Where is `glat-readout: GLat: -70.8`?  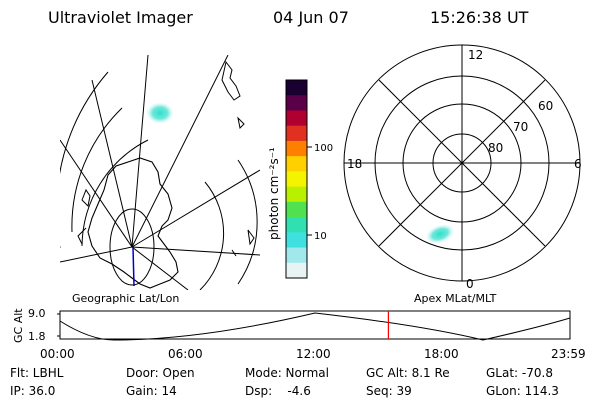 glat-readout: GLat: -70.8 is located at coordinates (519, 373).